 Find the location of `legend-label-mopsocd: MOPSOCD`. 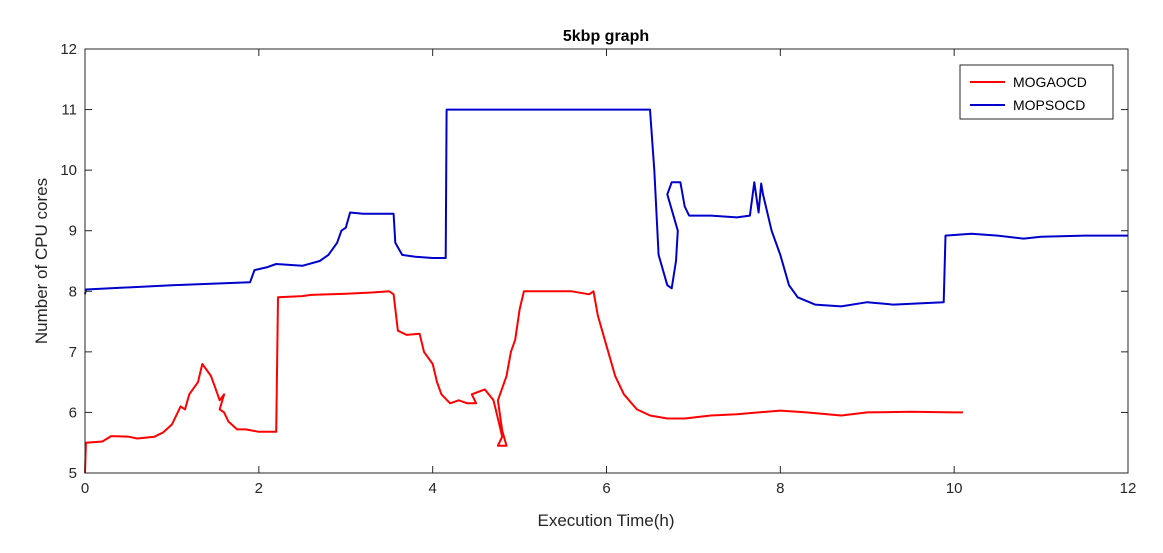

legend-label-mopsocd: MOPSOCD is located at coordinates (1049, 105).